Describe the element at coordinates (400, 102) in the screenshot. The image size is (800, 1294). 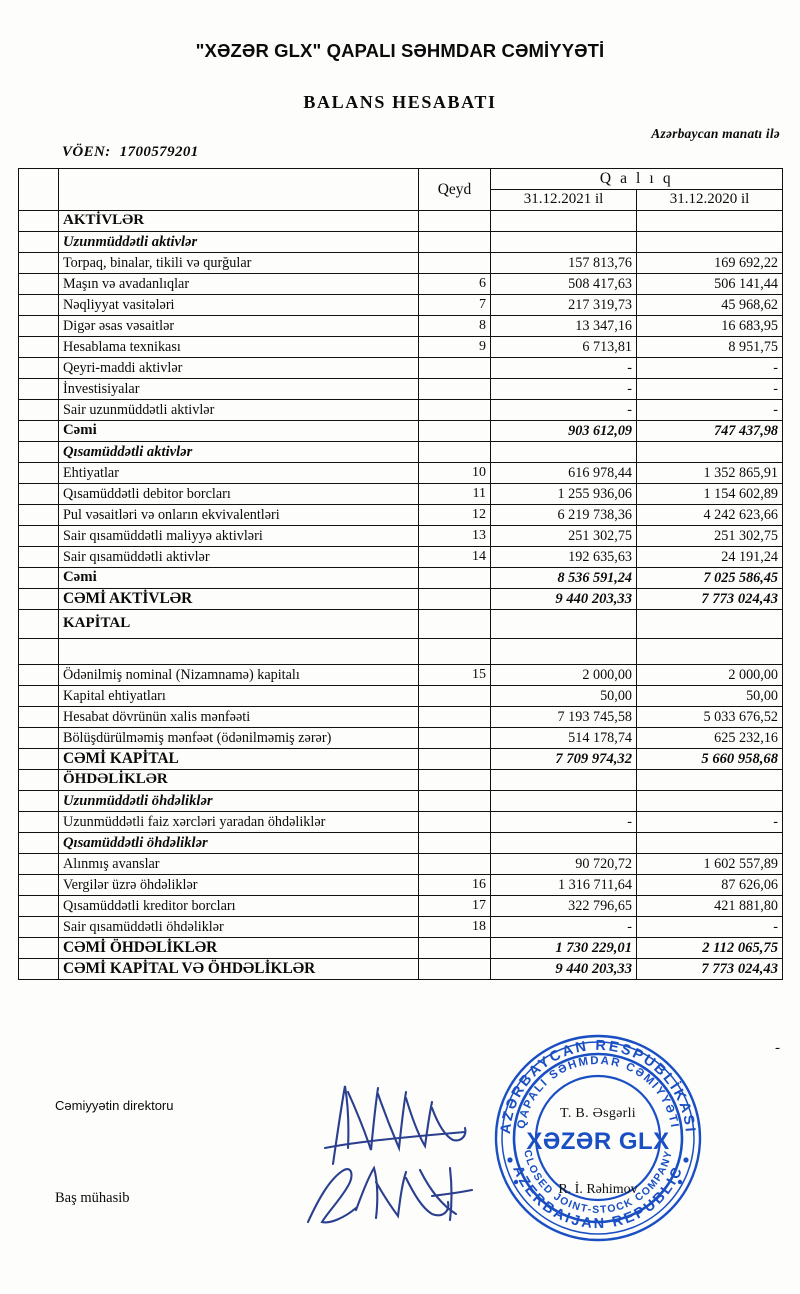
I see `report-title: BALANS HESABATI` at that location.